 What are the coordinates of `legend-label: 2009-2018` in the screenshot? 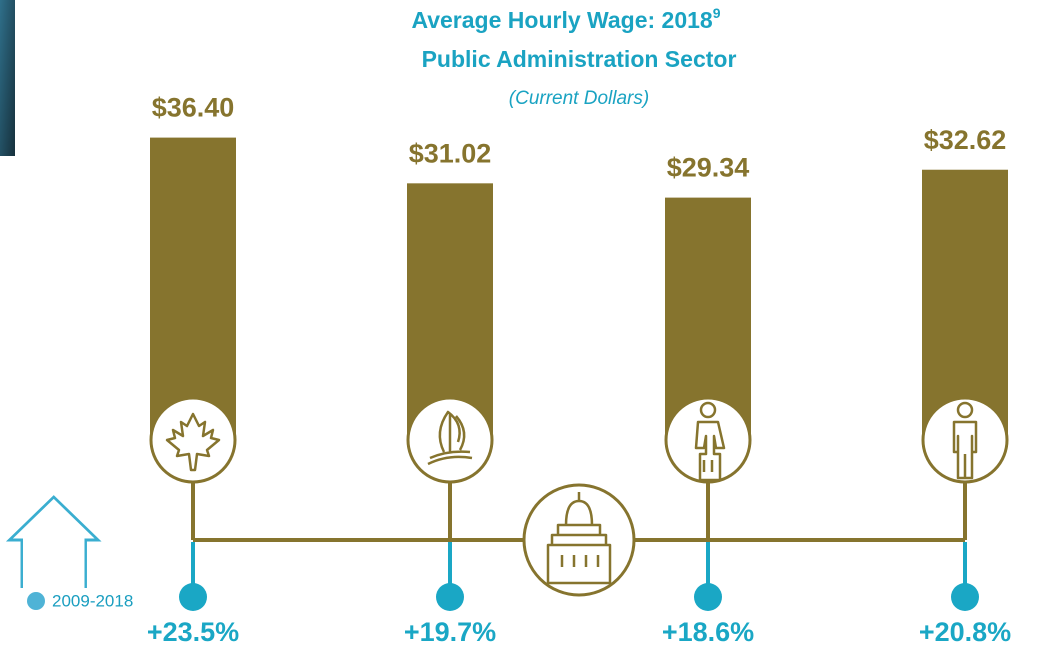 It's located at (92, 600).